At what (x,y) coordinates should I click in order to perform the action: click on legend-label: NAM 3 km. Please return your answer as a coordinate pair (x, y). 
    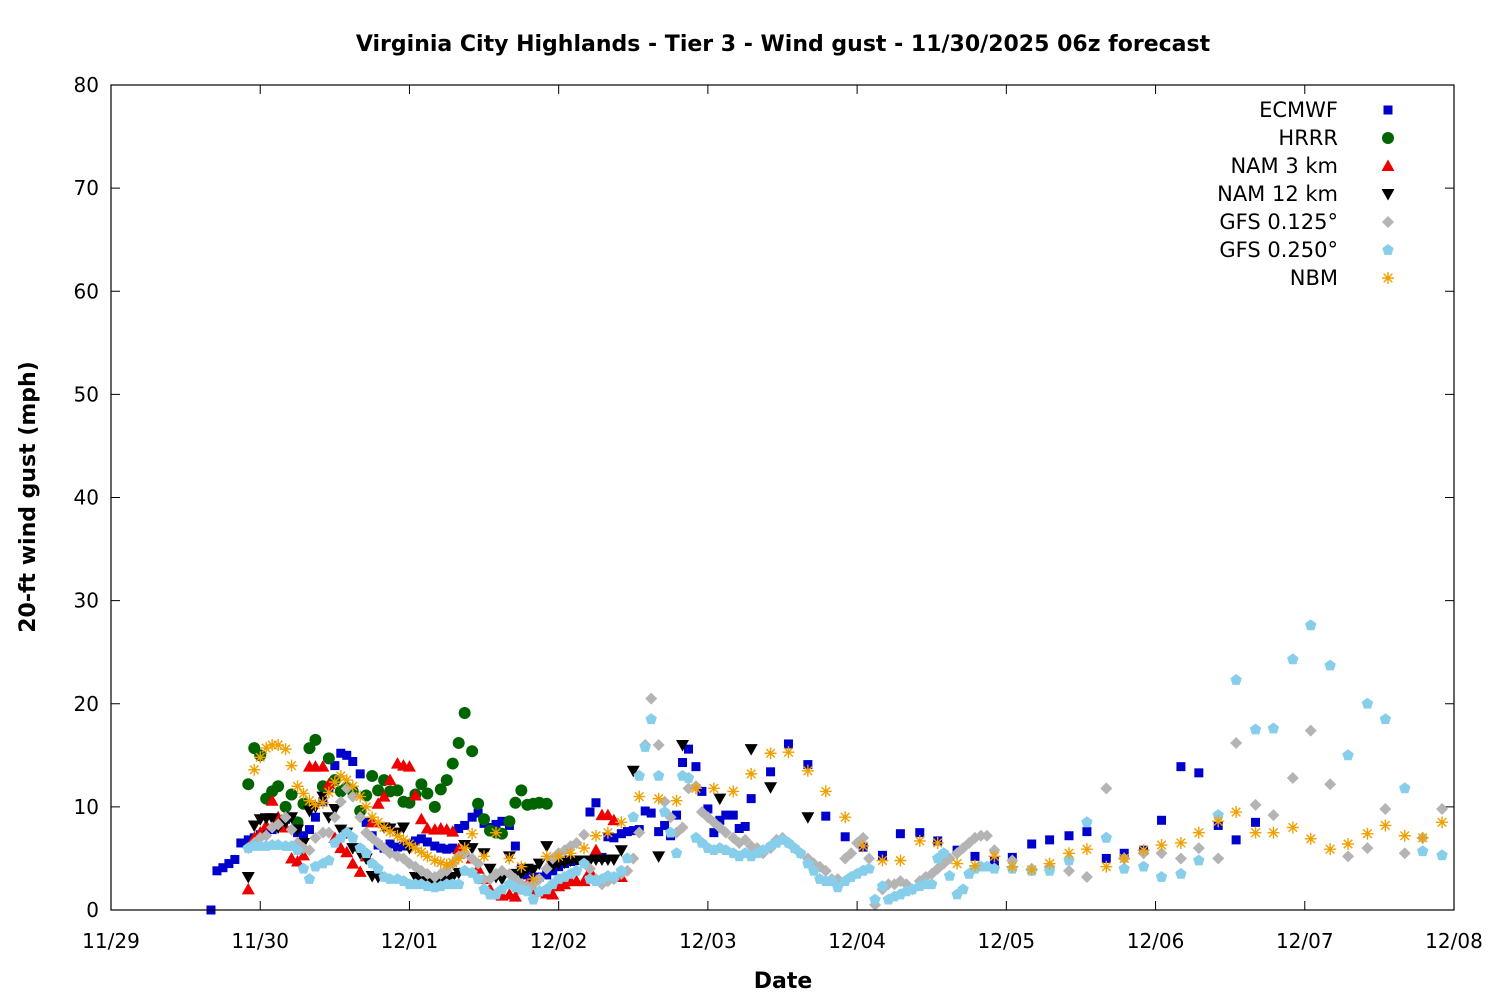
    Looking at the image, I should click on (1284, 166).